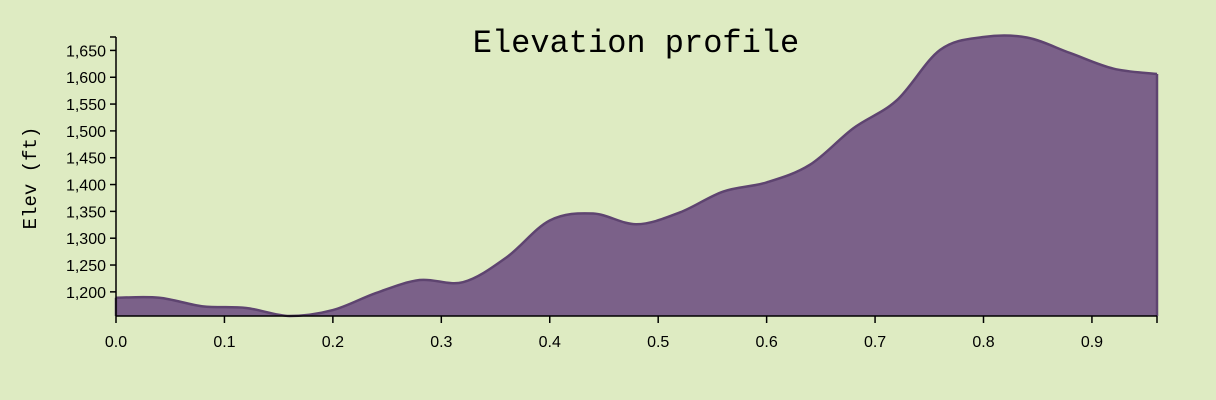 The height and width of the screenshot is (400, 1216). I want to click on x-axis: 0.0 0.1 0.2 0.3 0.4 0.5 0.6 0.7 0.8 0.9, so click(631, 333).